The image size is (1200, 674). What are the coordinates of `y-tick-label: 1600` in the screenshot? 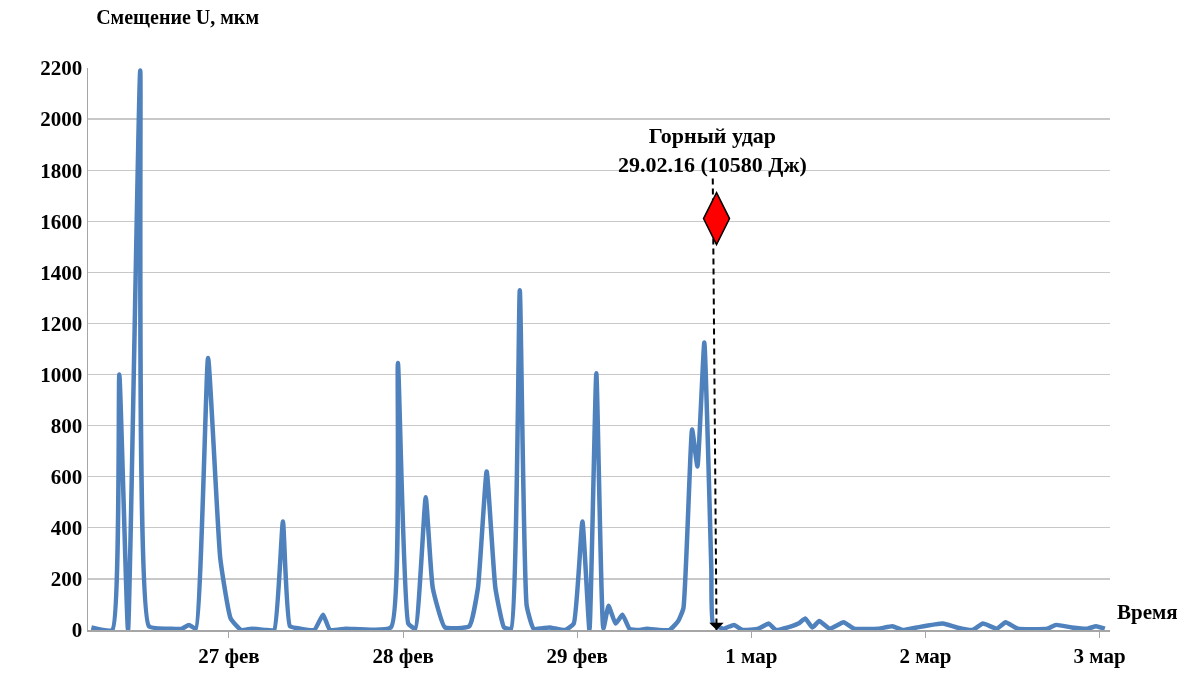 It's located at (61, 221).